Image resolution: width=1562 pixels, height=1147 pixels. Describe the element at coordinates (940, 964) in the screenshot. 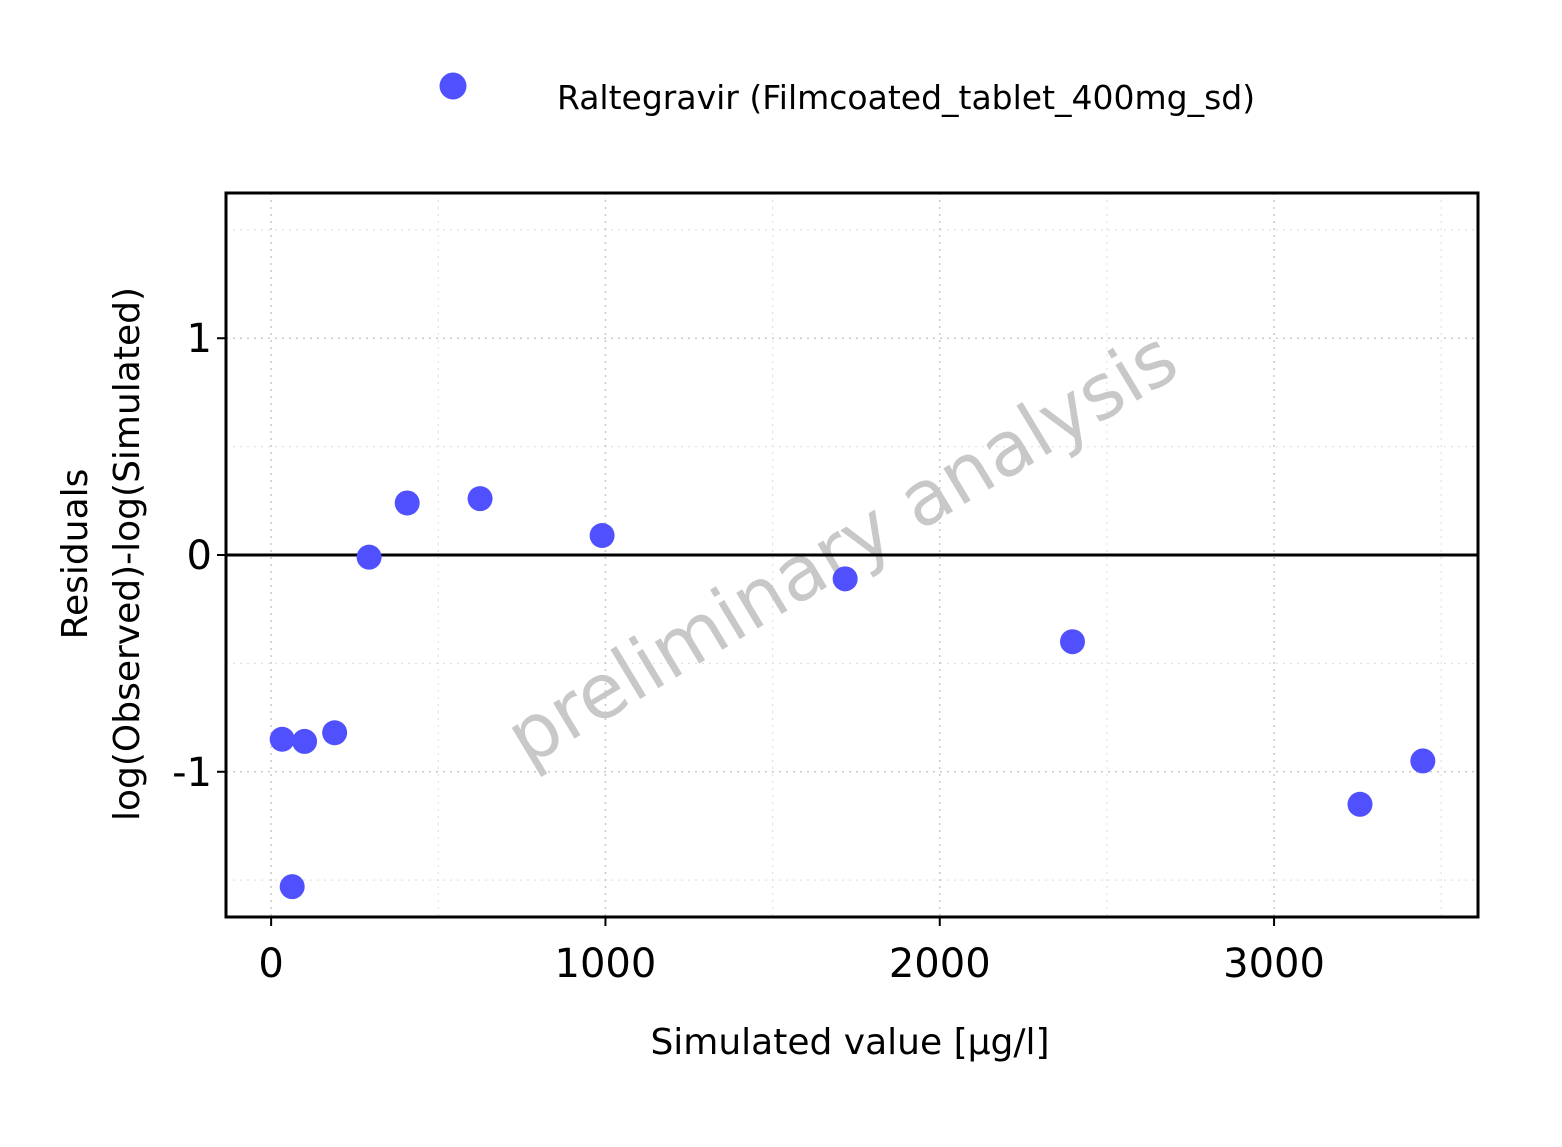

I see `x-tick-label: 2000` at that location.